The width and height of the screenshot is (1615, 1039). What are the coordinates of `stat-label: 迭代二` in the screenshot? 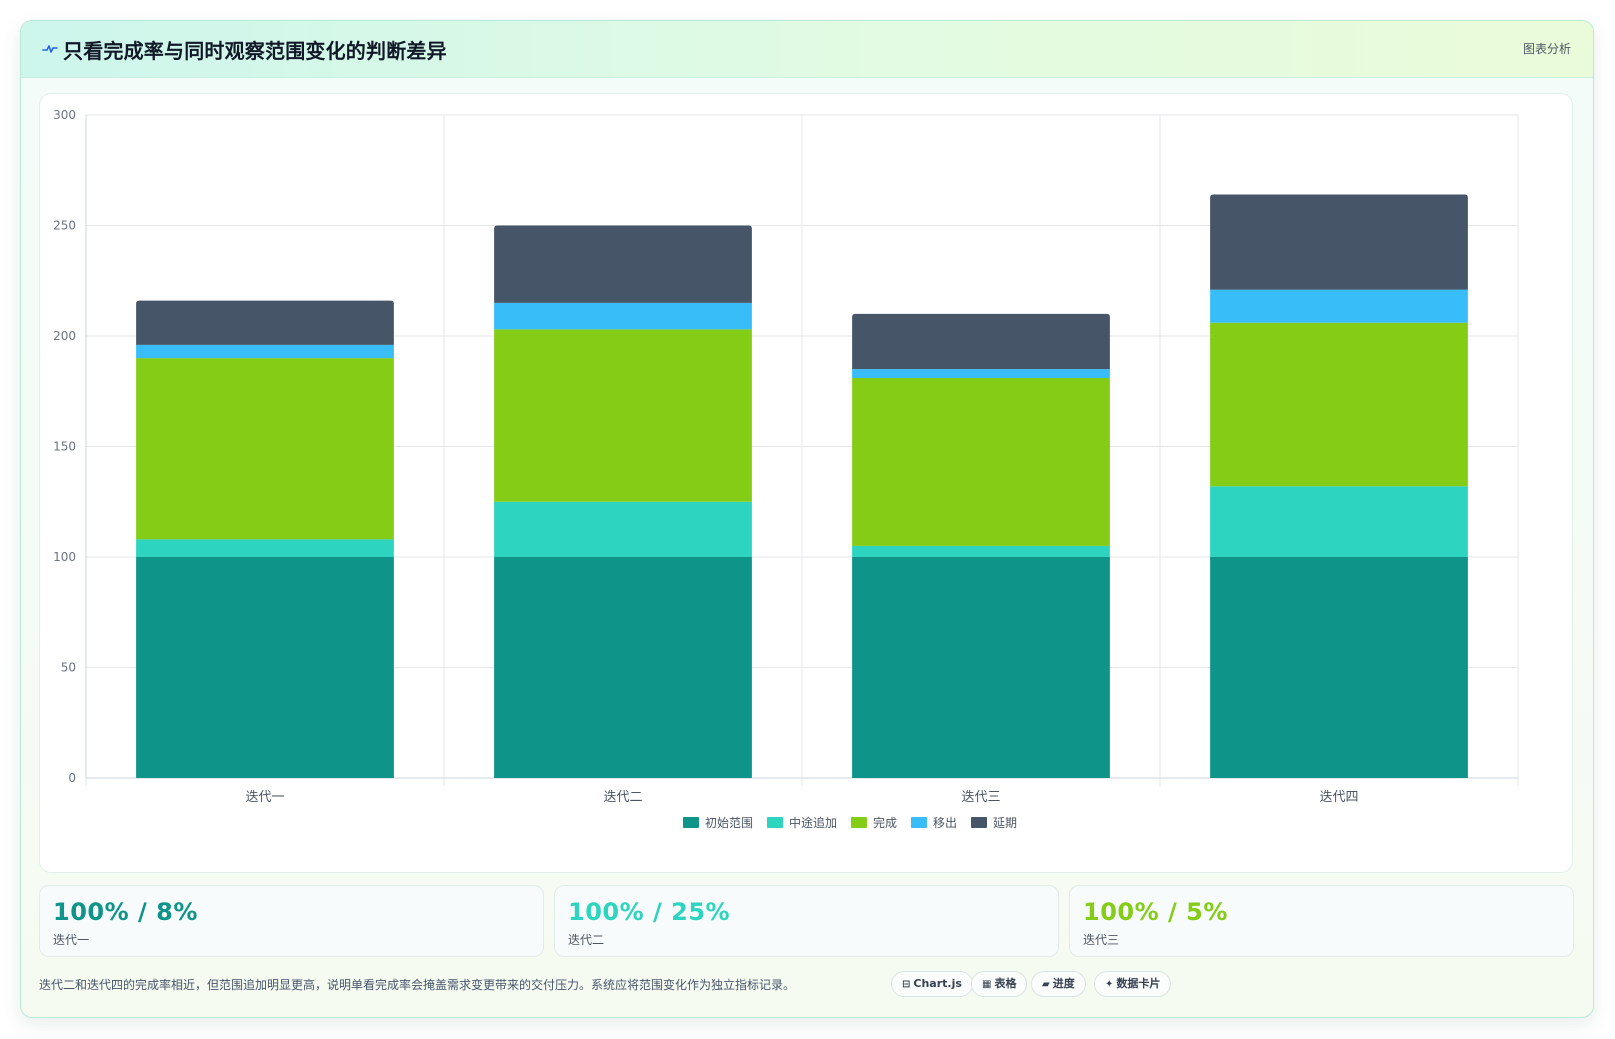 It's located at (586, 940).